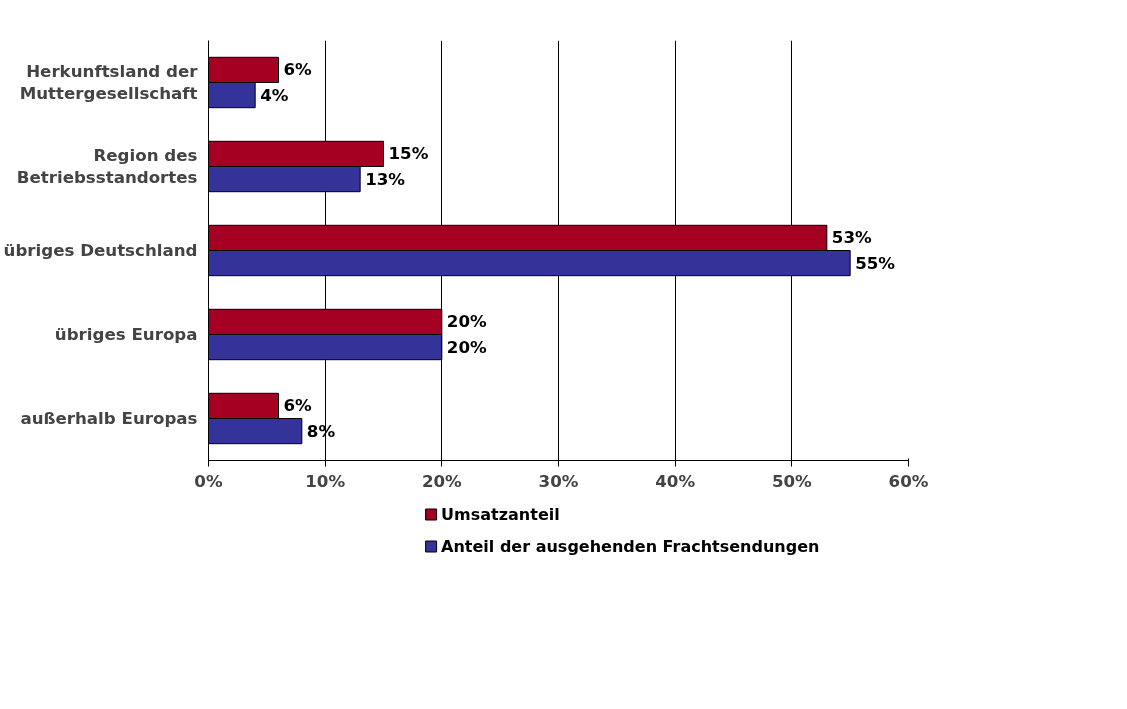 Image resolution: width=1127 pixels, height=709 pixels. What do you see at coordinates (675, 481) in the screenshot?
I see `x-tick-label: 40%` at bounding box center [675, 481].